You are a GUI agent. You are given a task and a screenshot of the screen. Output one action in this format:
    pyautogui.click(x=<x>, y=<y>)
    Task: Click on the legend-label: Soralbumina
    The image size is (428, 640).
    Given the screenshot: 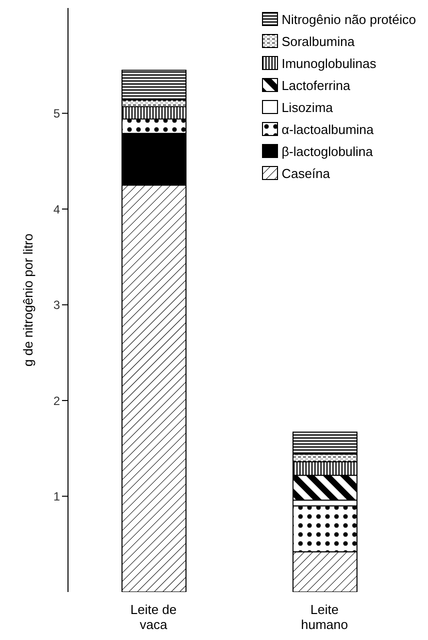 What is the action you would take?
    pyautogui.click(x=318, y=41)
    